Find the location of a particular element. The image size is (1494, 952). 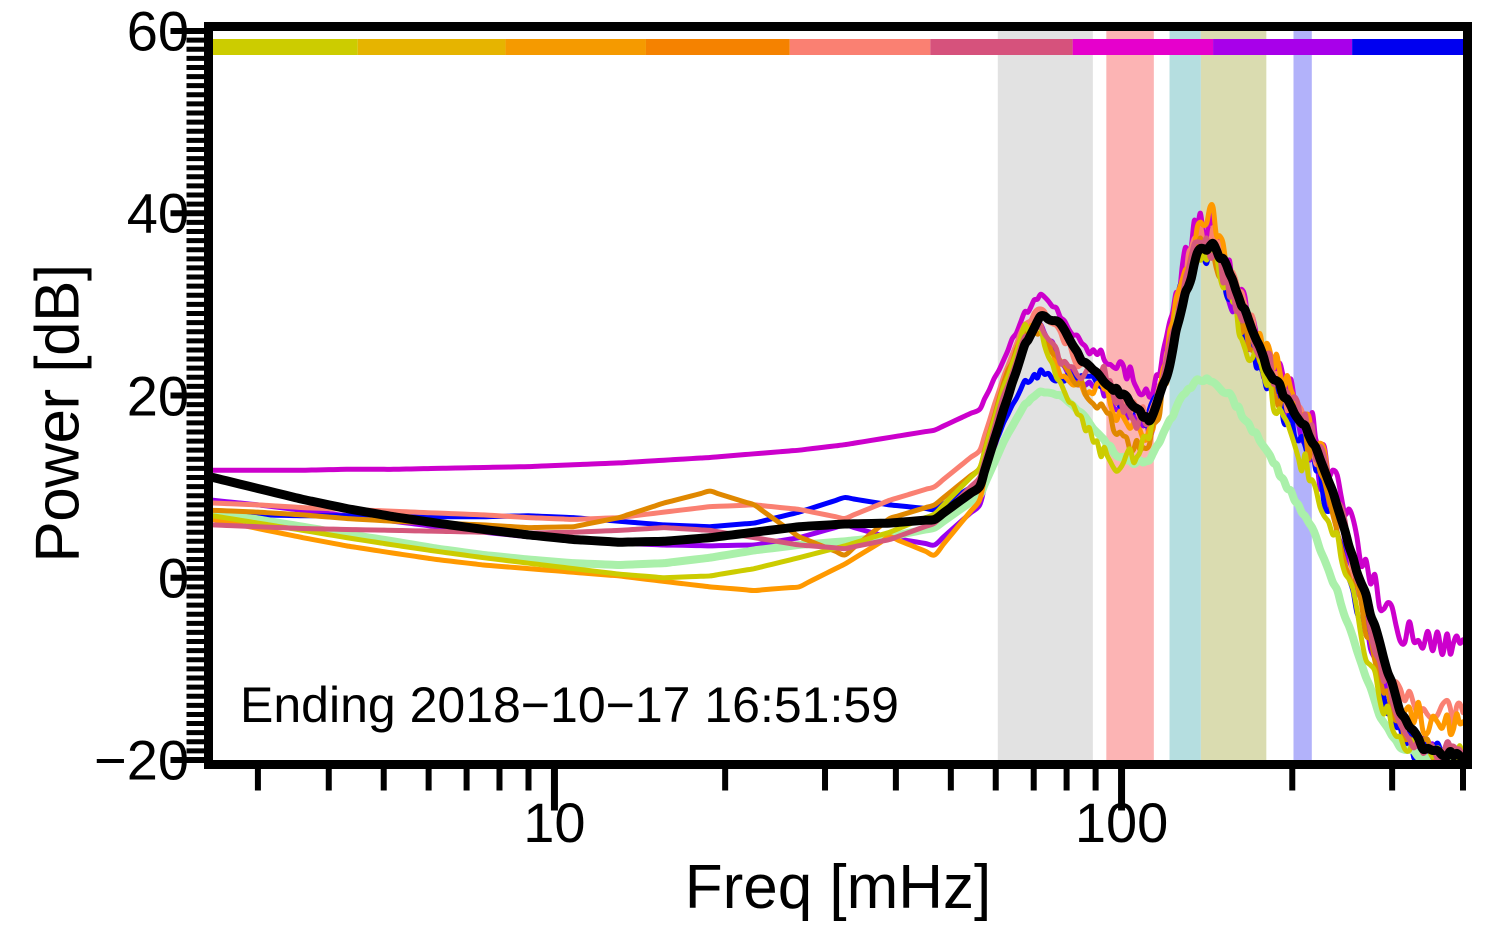

band-periwinkle is located at coordinates (1302, 395).